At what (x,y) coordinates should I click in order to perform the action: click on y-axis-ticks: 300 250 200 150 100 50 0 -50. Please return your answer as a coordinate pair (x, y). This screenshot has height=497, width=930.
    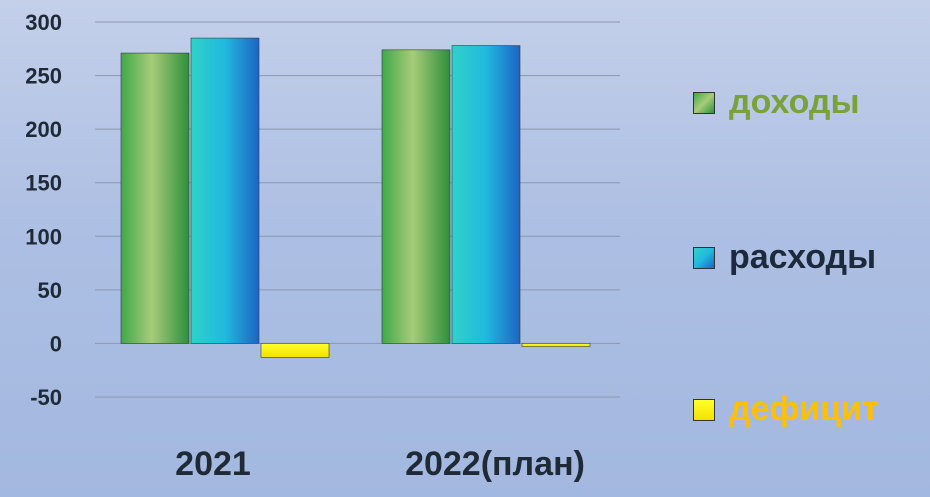
    Looking at the image, I should click on (43, 210).